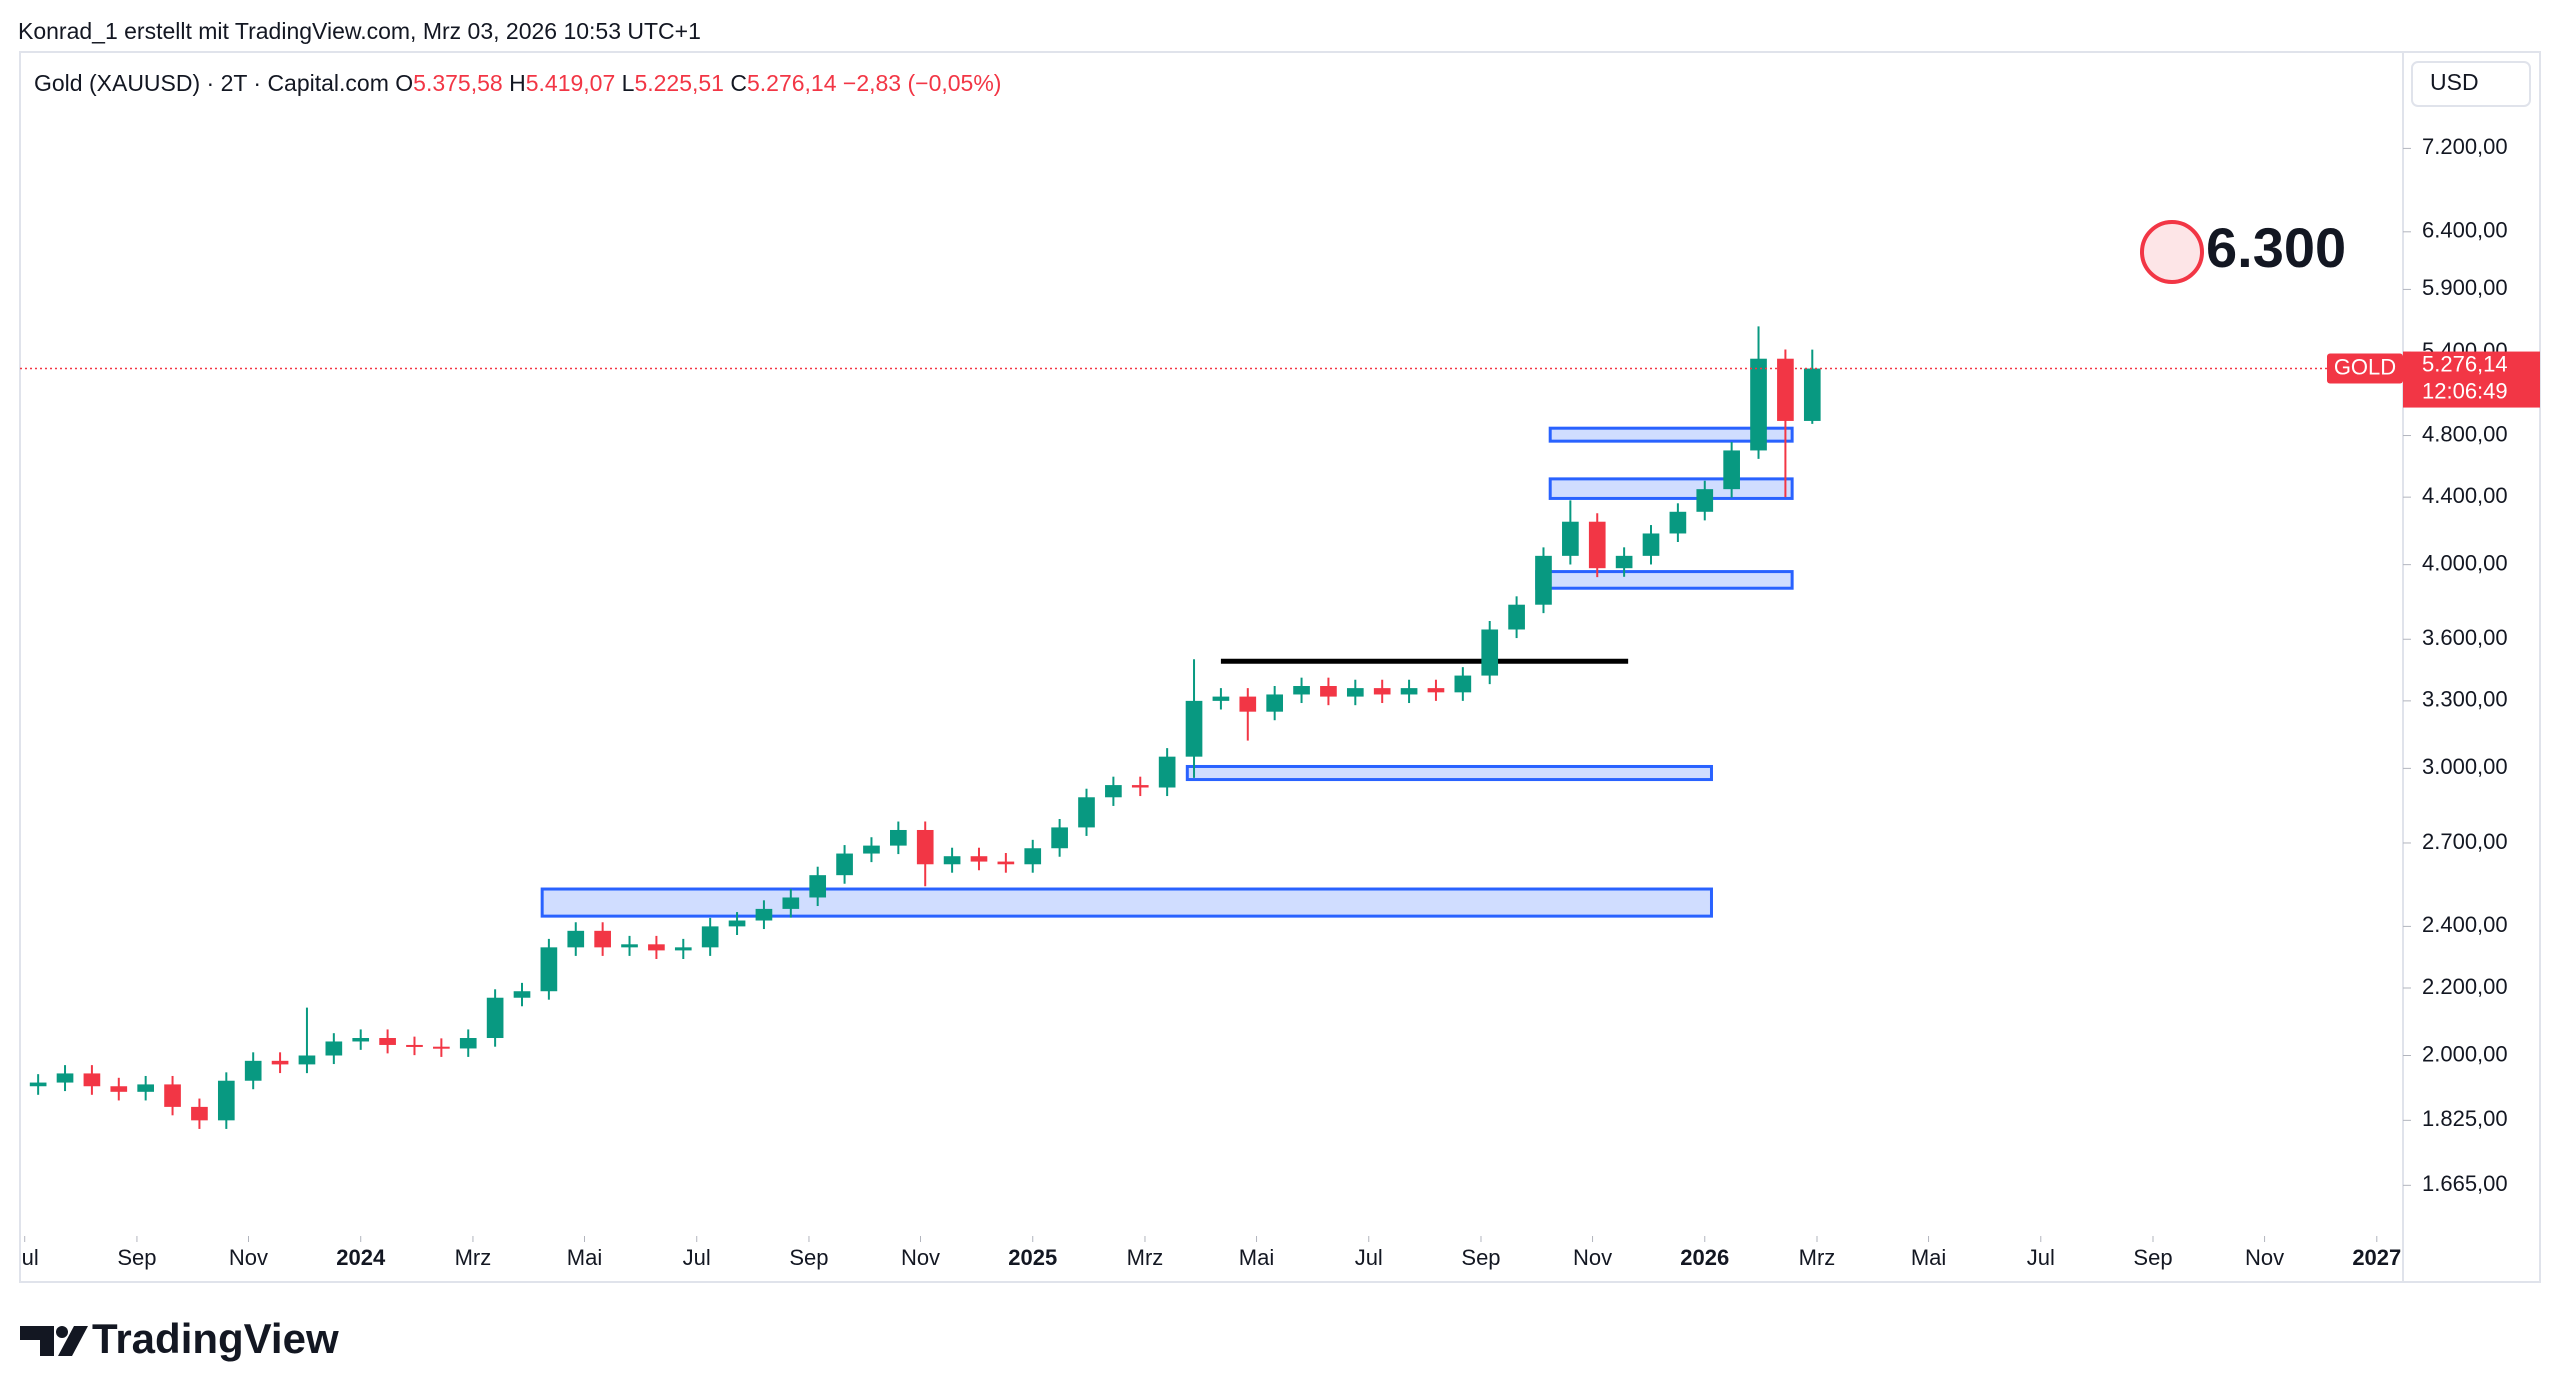  I want to click on annotation-marker, so click(2172, 252).